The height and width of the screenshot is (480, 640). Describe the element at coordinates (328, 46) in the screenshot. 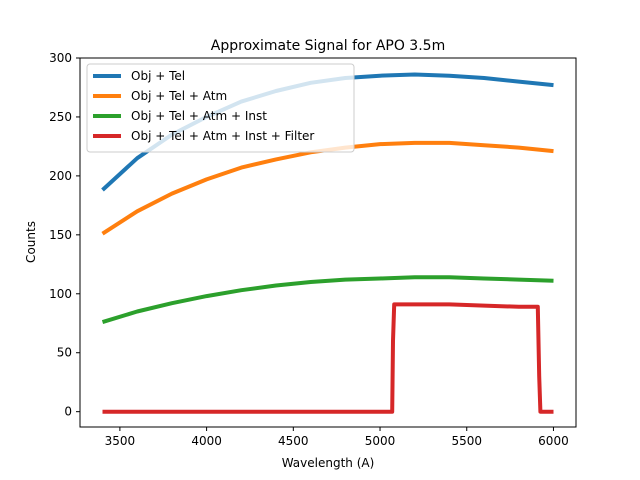

I see `chart-title: Approximate Signal for APO 3.5m` at that location.